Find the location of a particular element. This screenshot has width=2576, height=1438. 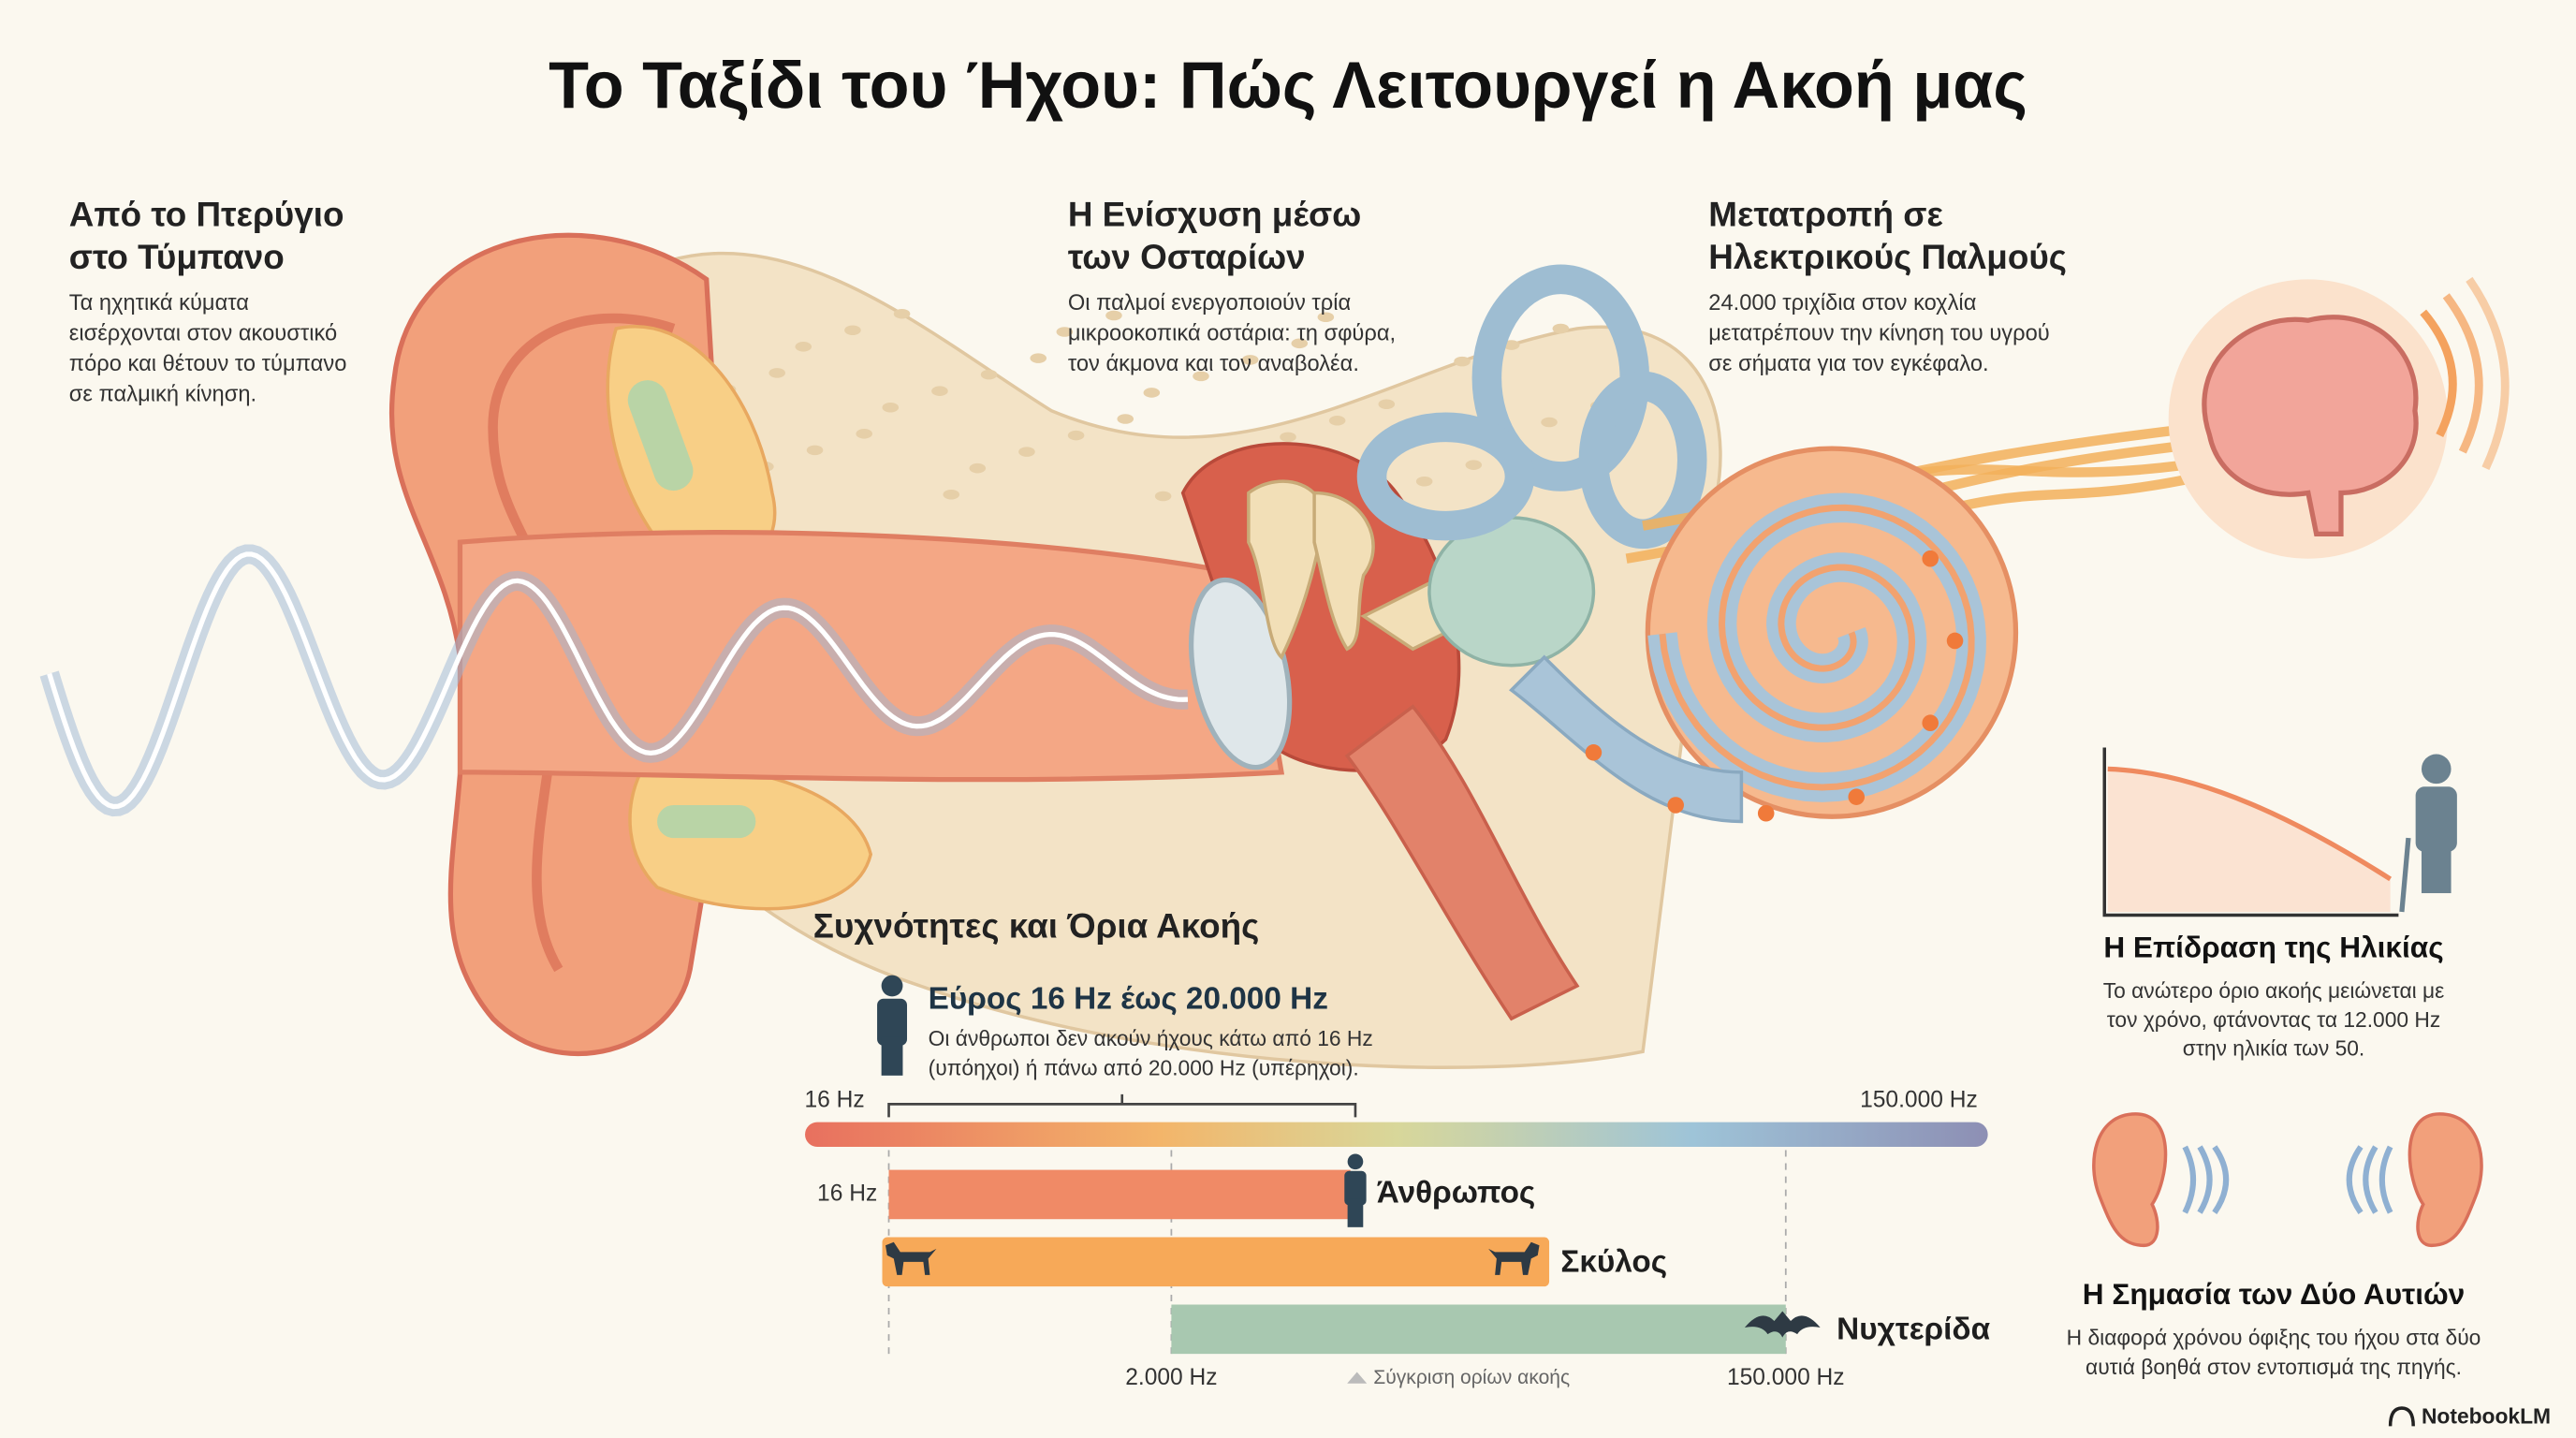

two-ears-heading: Η Σημασία των Δύο Αυτιών is located at coordinates (2274, 1294).